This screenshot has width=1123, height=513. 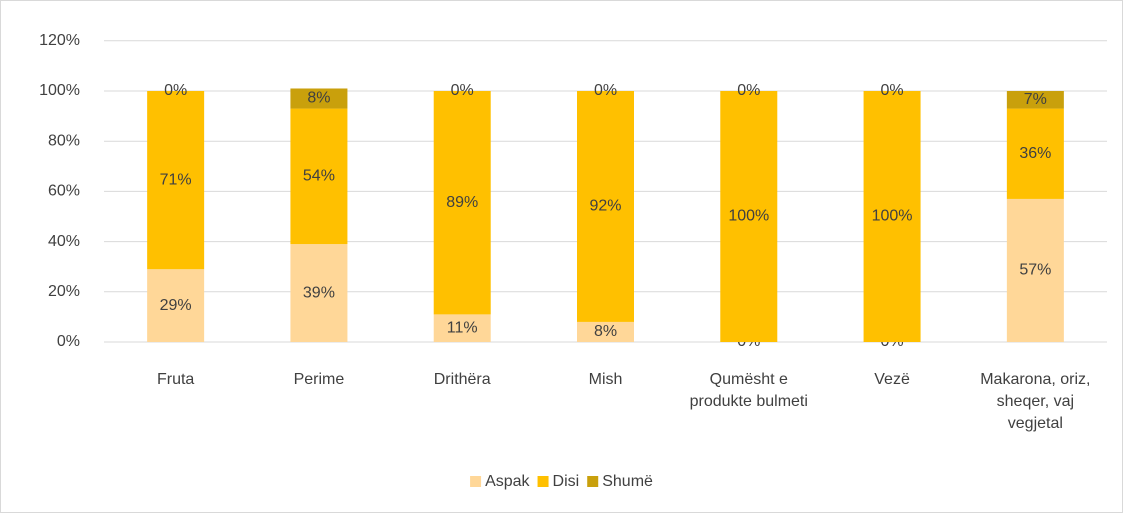 I want to click on y-tick-label: 0%, so click(x=68, y=341).